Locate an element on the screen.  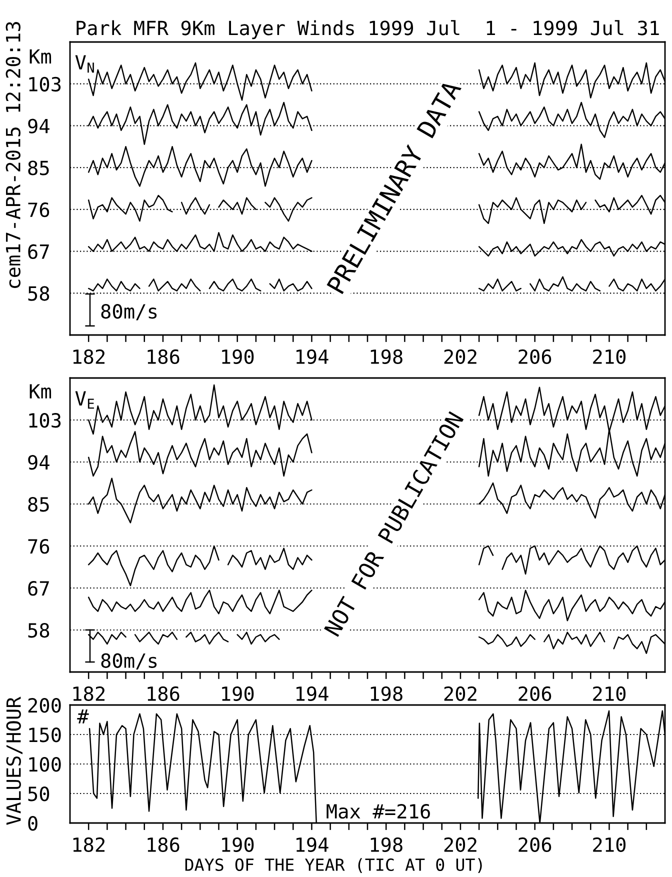
annotation: V$_{E}$ is located at coordinates (84, 400).